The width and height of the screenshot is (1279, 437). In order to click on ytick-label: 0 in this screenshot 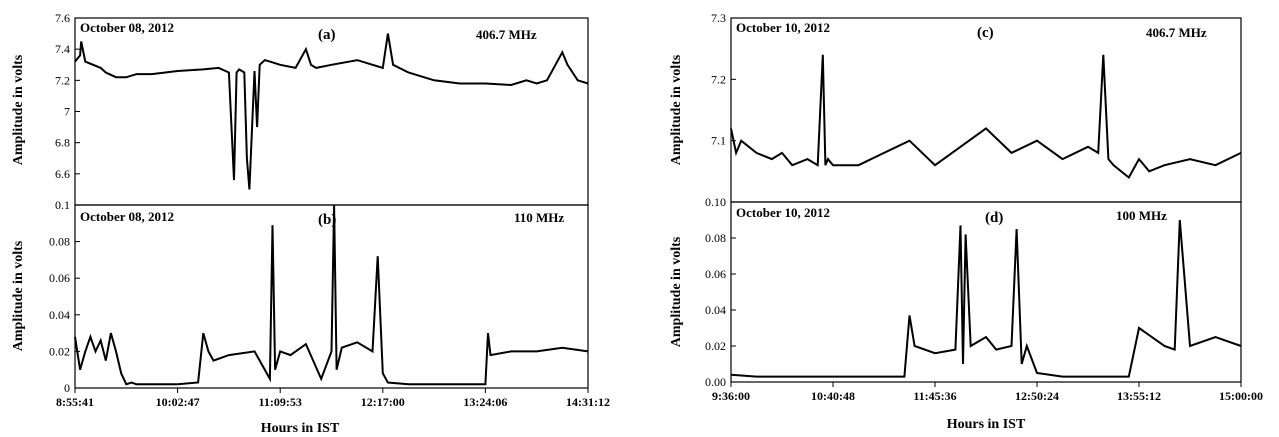, I will do `click(67, 388)`.